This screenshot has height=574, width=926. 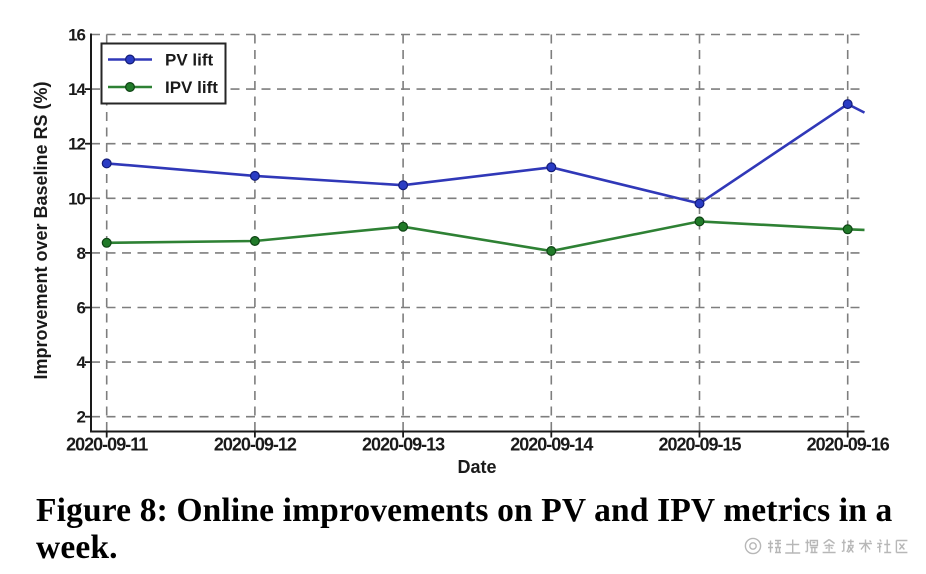 I want to click on svg-text: 2, so click(x=81, y=417).